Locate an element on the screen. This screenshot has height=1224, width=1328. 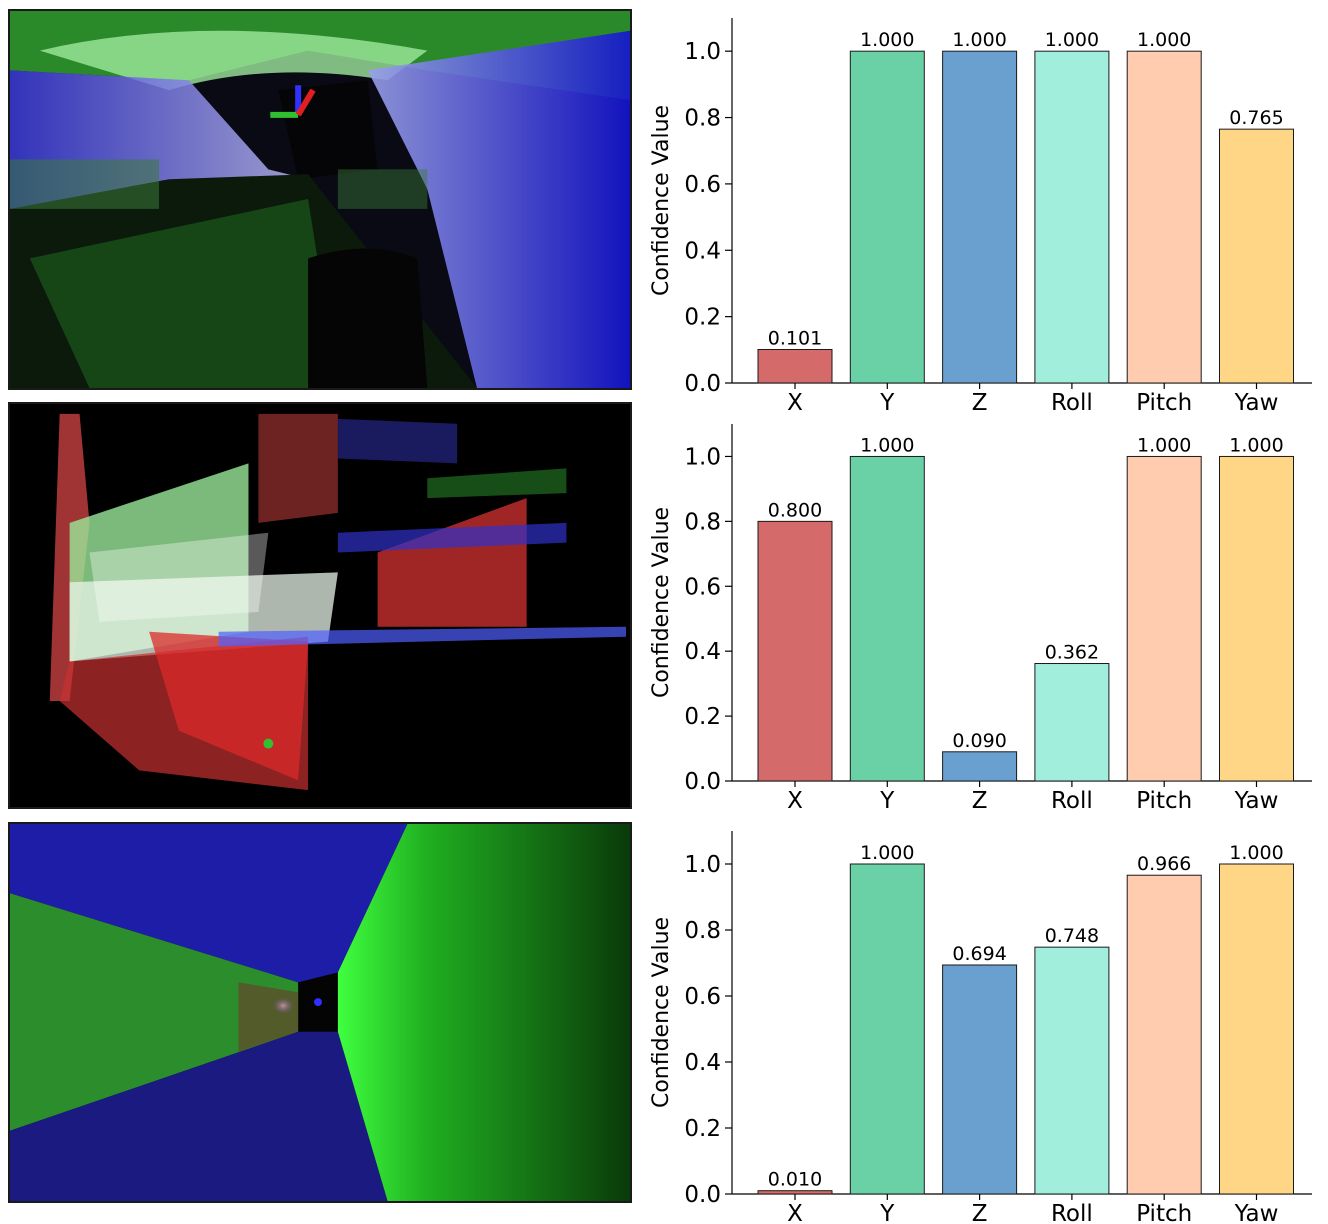
bar-value-label: 0.800 is located at coordinates (795, 510).